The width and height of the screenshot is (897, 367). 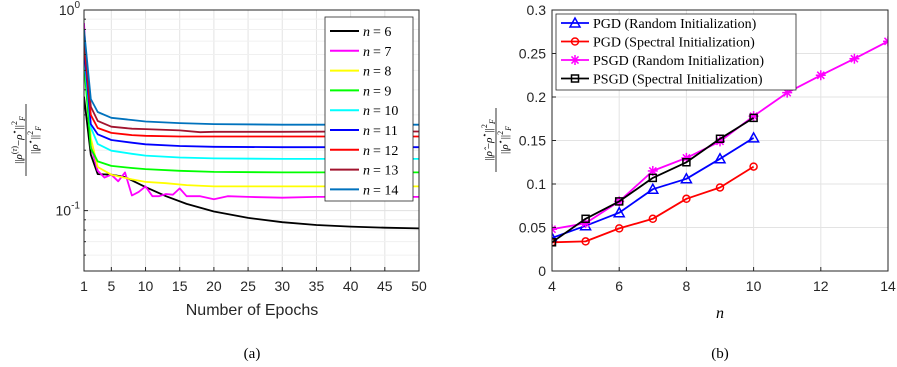 I want to click on chart-a-caption: (a), so click(x=252, y=354).